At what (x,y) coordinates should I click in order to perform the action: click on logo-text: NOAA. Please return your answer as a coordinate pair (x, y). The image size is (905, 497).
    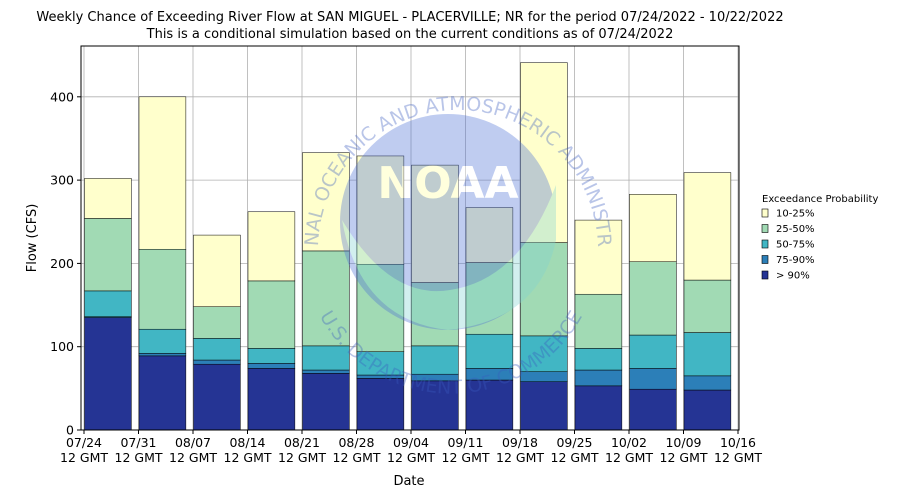
    Looking at the image, I should click on (447, 183).